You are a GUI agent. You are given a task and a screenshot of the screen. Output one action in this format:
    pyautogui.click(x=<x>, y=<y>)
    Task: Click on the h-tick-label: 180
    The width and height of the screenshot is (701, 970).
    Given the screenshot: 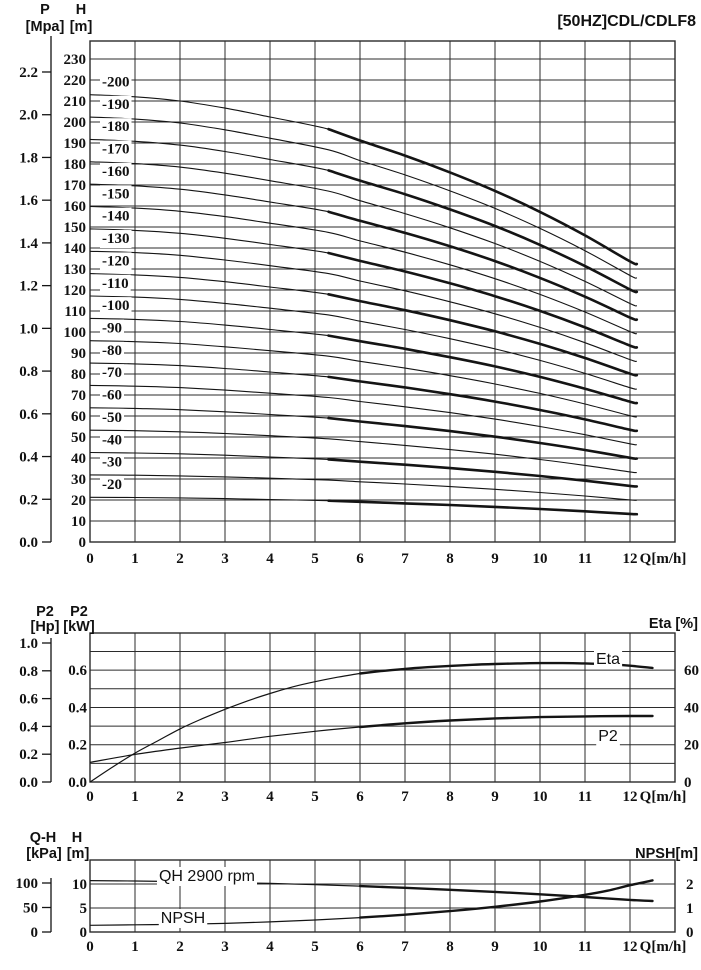 What is the action you would take?
    pyautogui.click(x=75, y=165)
    